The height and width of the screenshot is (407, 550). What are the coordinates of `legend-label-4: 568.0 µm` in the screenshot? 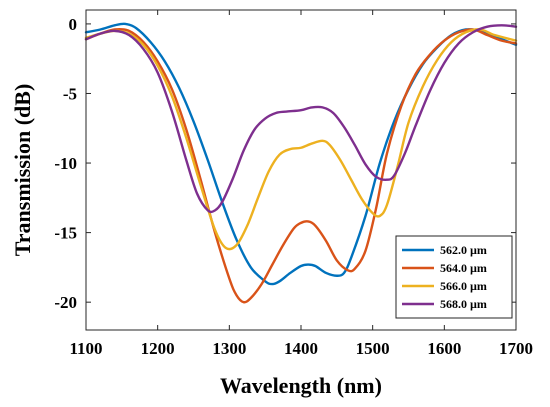 It's located at (463, 304).